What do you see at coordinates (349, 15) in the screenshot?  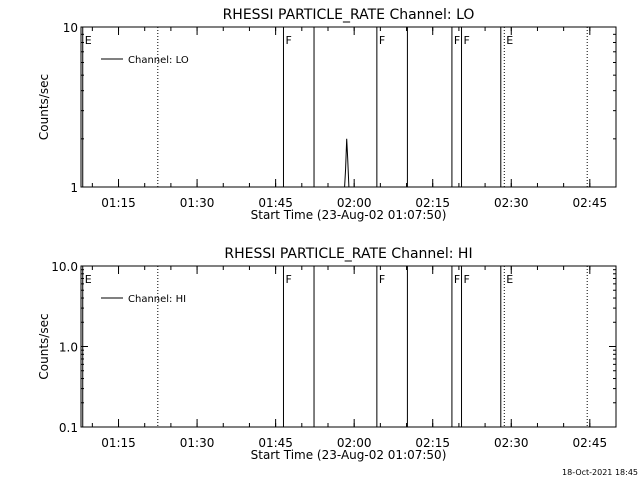 I see `chart-title: RHESSI PARTICLE_RATE Channel: LO` at bounding box center [349, 15].